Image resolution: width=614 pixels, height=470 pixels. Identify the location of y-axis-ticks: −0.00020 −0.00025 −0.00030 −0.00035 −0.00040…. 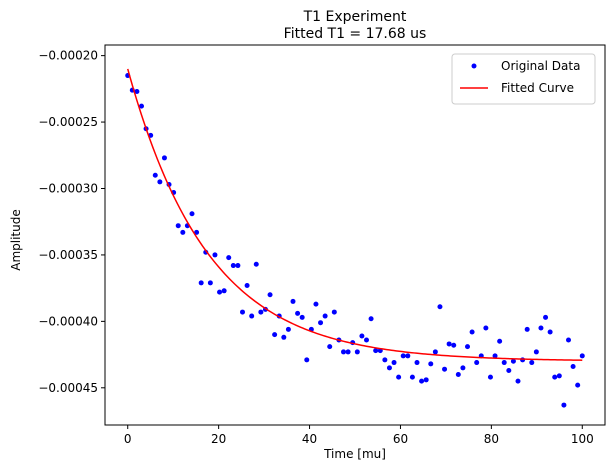
(71, 222).